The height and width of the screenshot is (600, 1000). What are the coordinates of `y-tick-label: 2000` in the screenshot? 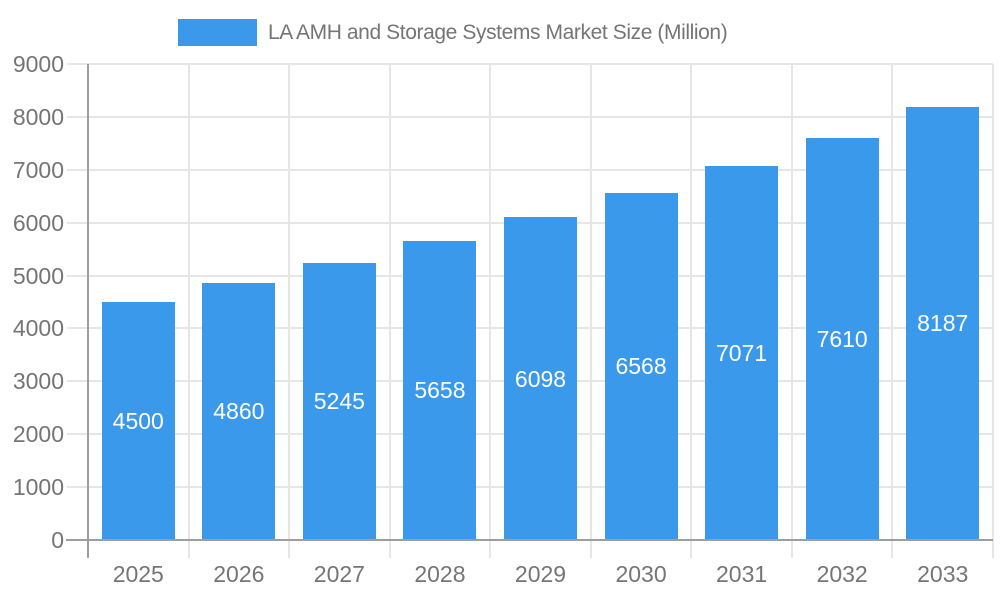 It's located at (38, 434).